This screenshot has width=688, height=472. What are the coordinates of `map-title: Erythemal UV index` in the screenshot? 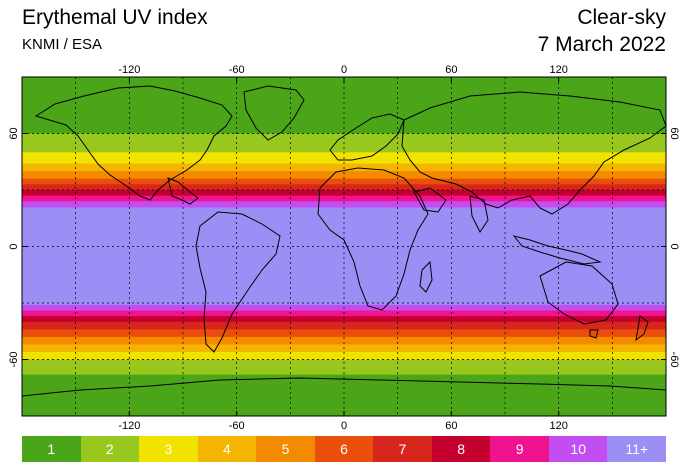 It's located at (115, 17).